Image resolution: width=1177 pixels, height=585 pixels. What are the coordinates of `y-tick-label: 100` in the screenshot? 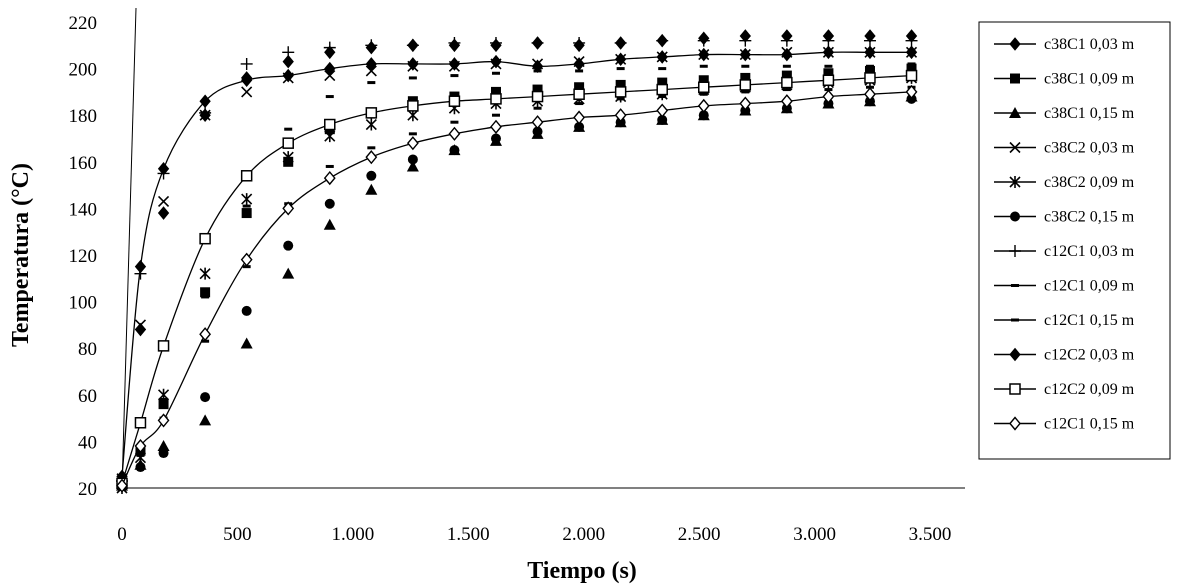 It's located at (83, 303).